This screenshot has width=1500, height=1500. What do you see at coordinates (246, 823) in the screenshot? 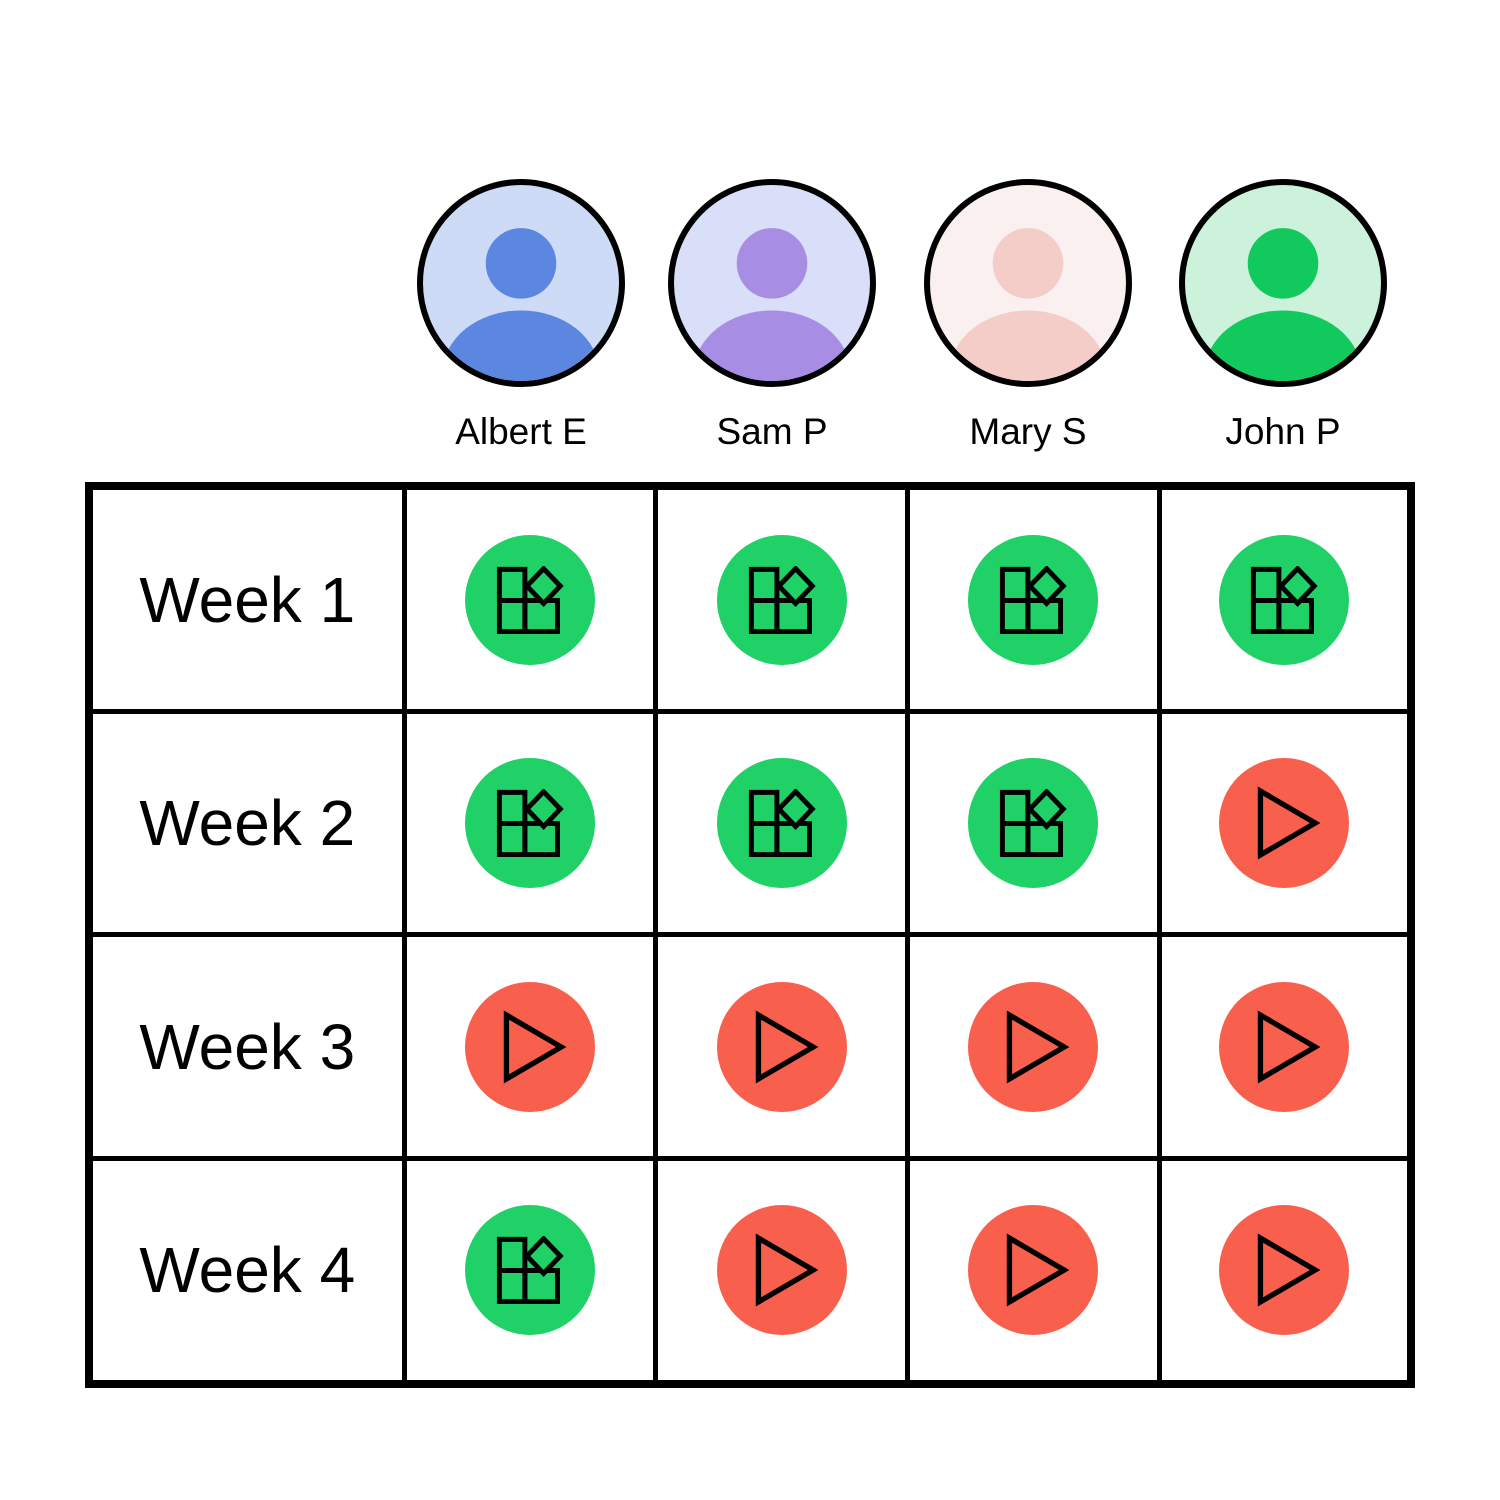
I see `week-label: Week 2` at bounding box center [246, 823].